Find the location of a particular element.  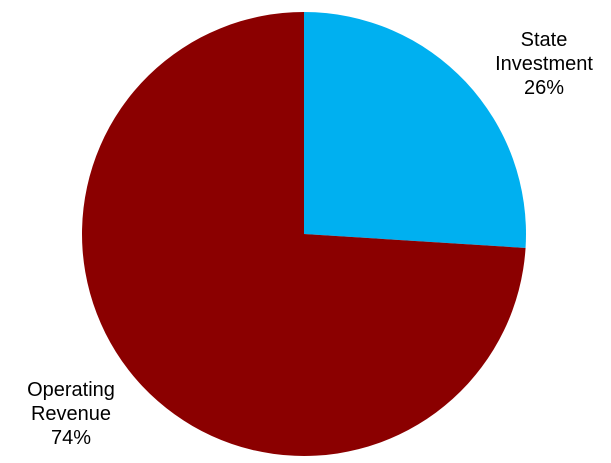

slice-value-label-operating-revenue: 74% is located at coordinates (71, 438).